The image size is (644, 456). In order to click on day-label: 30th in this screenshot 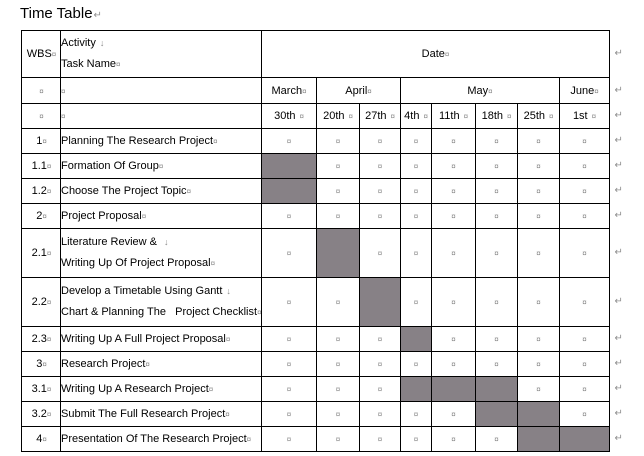, I will do `click(285, 116)`.